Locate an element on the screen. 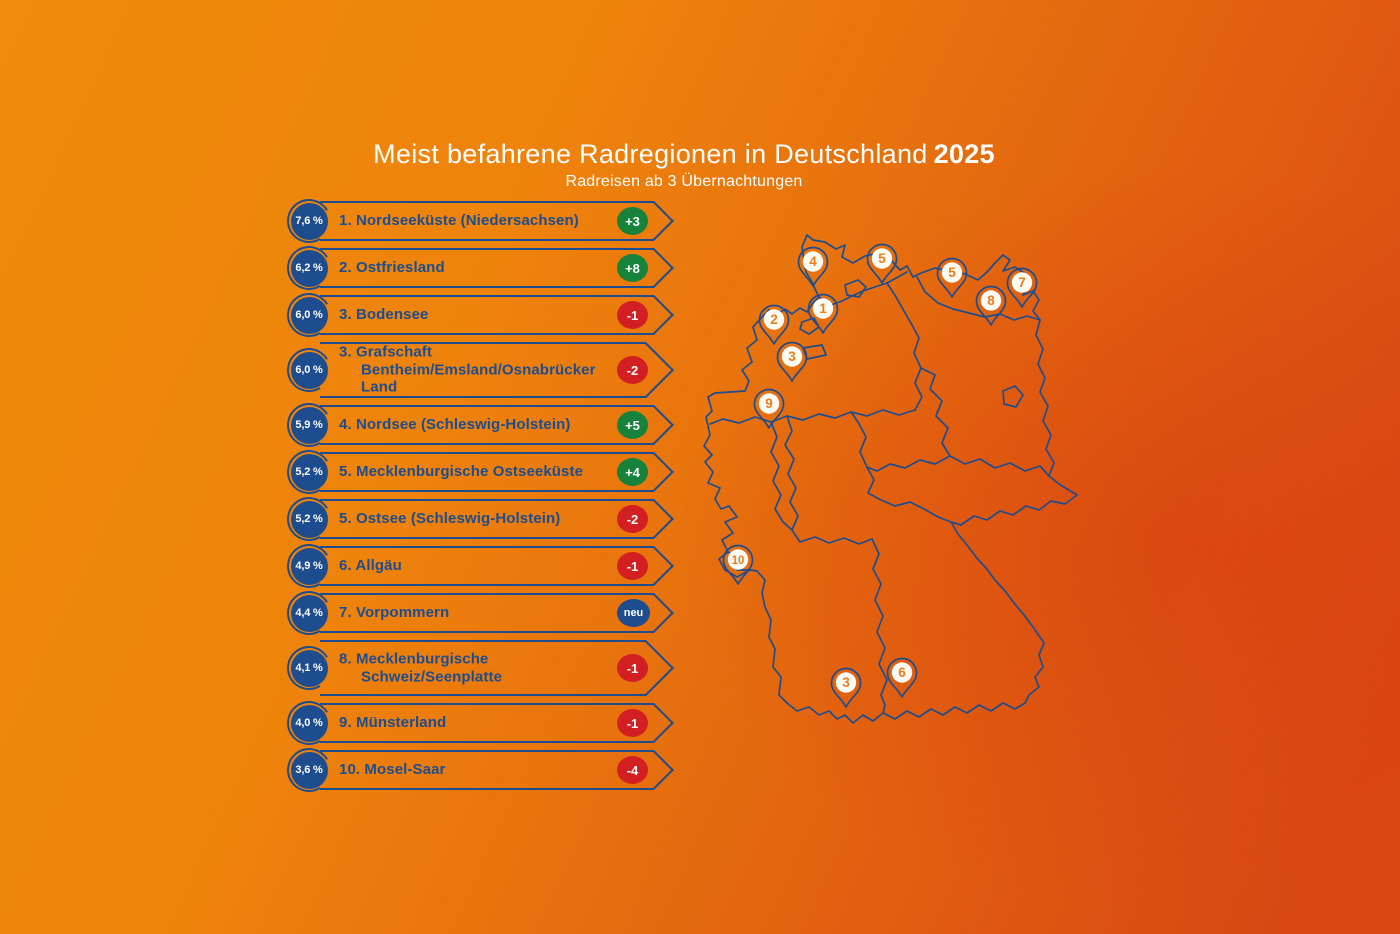  ranking-row-12: 3,6 % 10. Mosel-Saar -4 is located at coordinates (478, 770).